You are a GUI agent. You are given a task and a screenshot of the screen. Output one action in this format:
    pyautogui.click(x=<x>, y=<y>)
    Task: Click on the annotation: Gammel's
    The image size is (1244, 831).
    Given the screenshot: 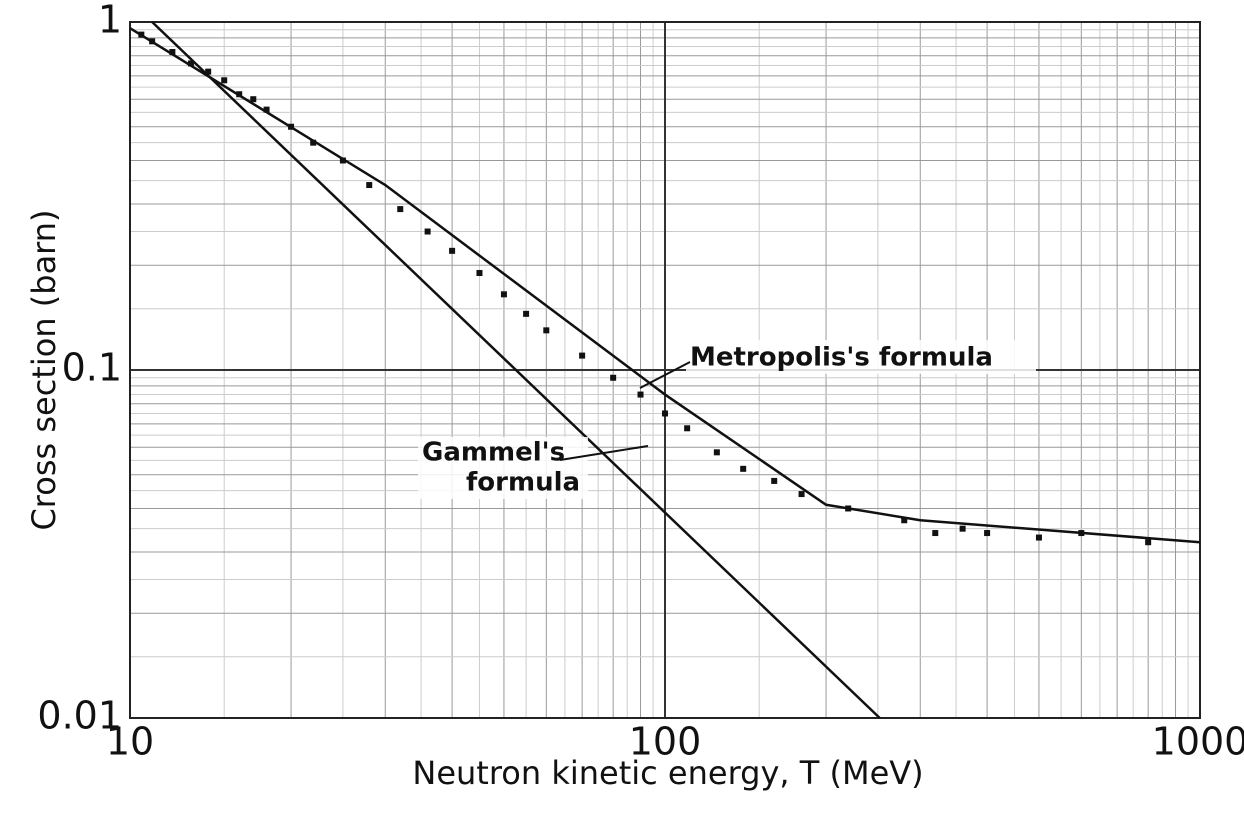 What is the action you would take?
    pyautogui.click(x=493, y=453)
    